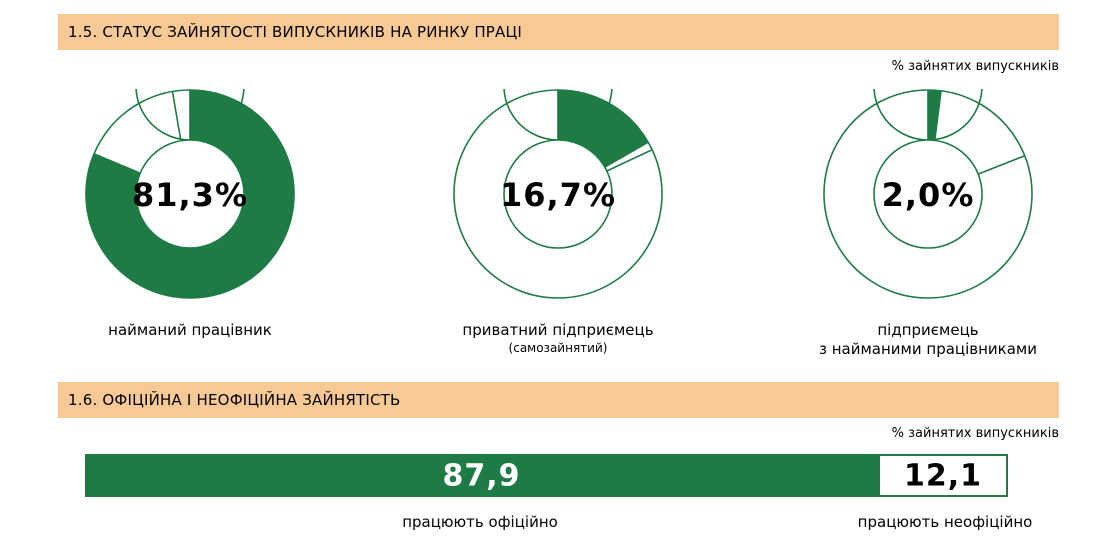  I want to click on donut-value-label: 81,3%, so click(190, 195).